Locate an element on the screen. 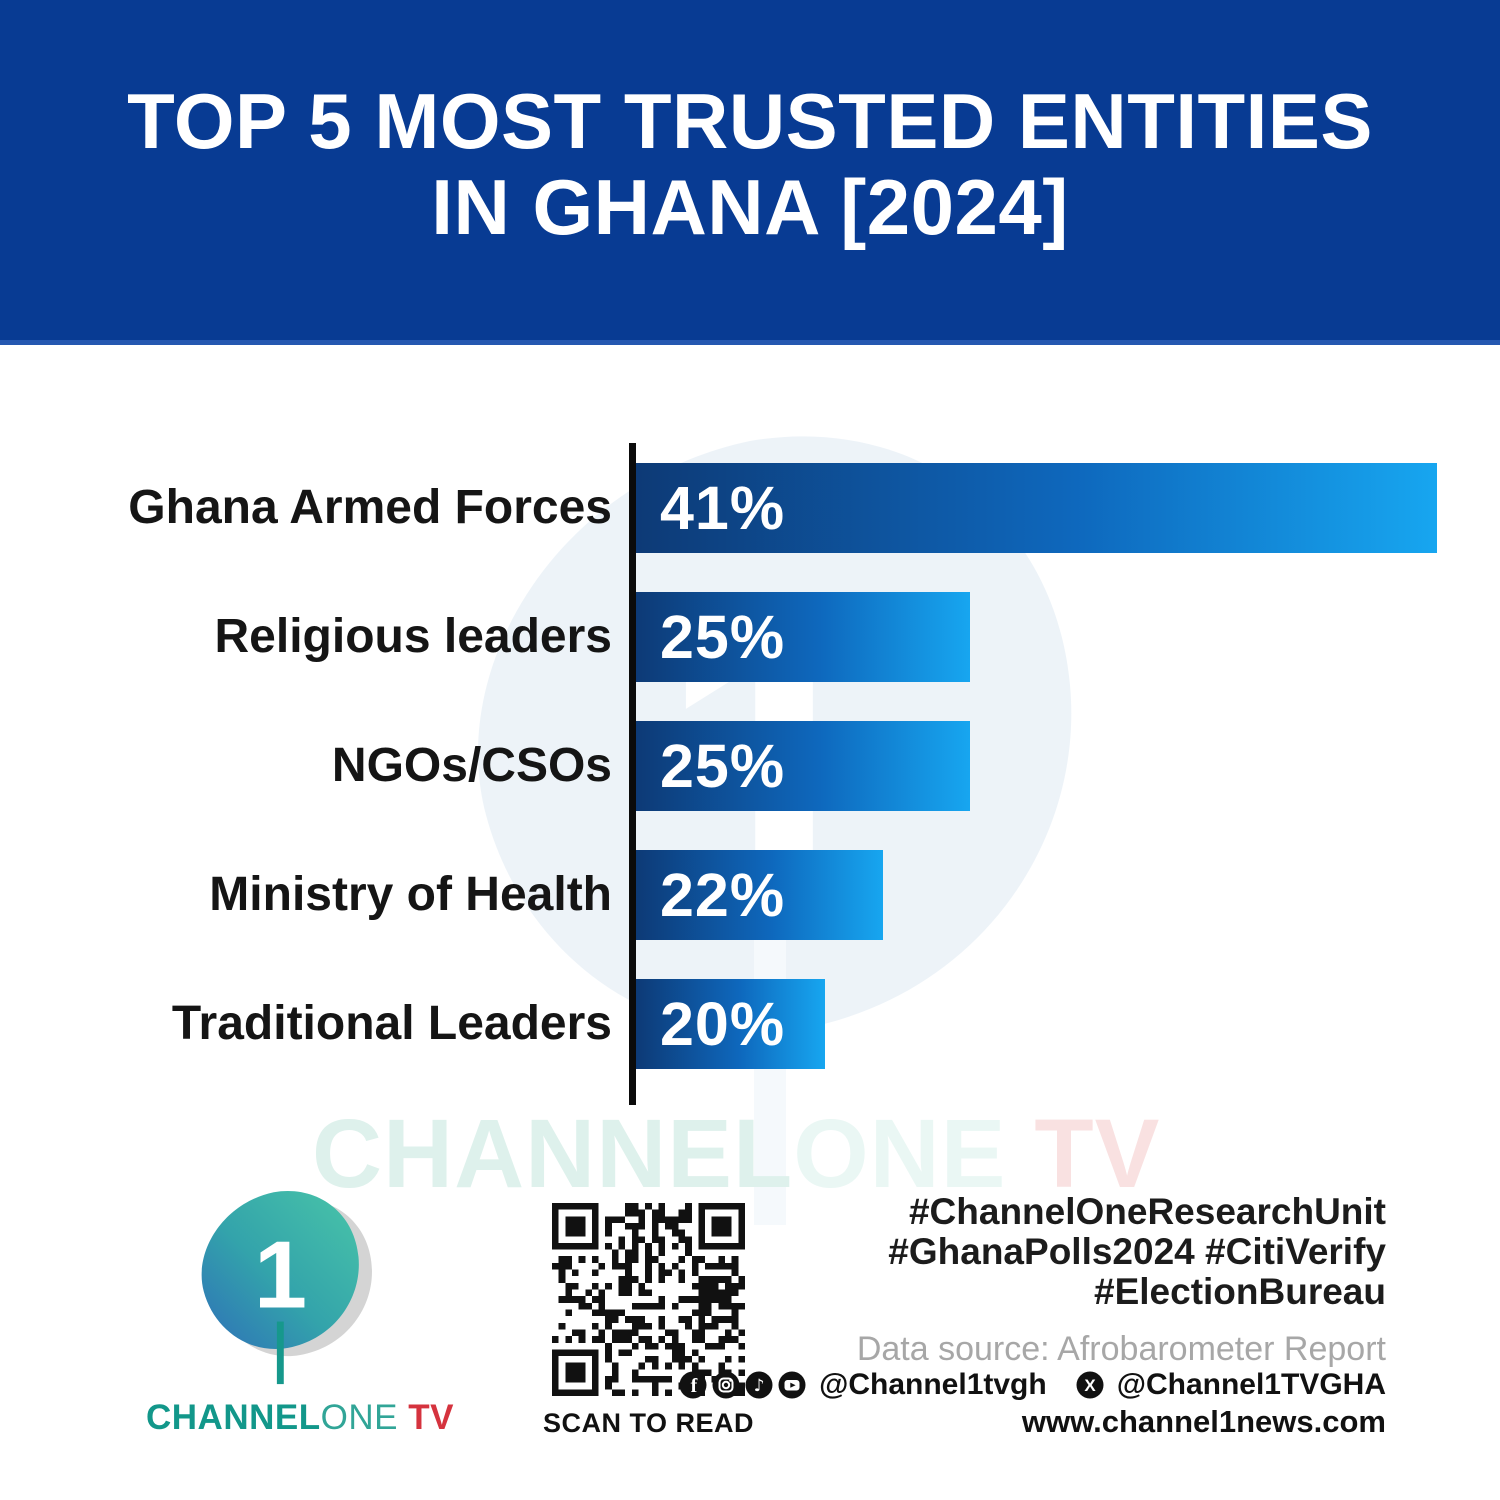  logo-numeral: 1 is located at coordinates (280, 1275).